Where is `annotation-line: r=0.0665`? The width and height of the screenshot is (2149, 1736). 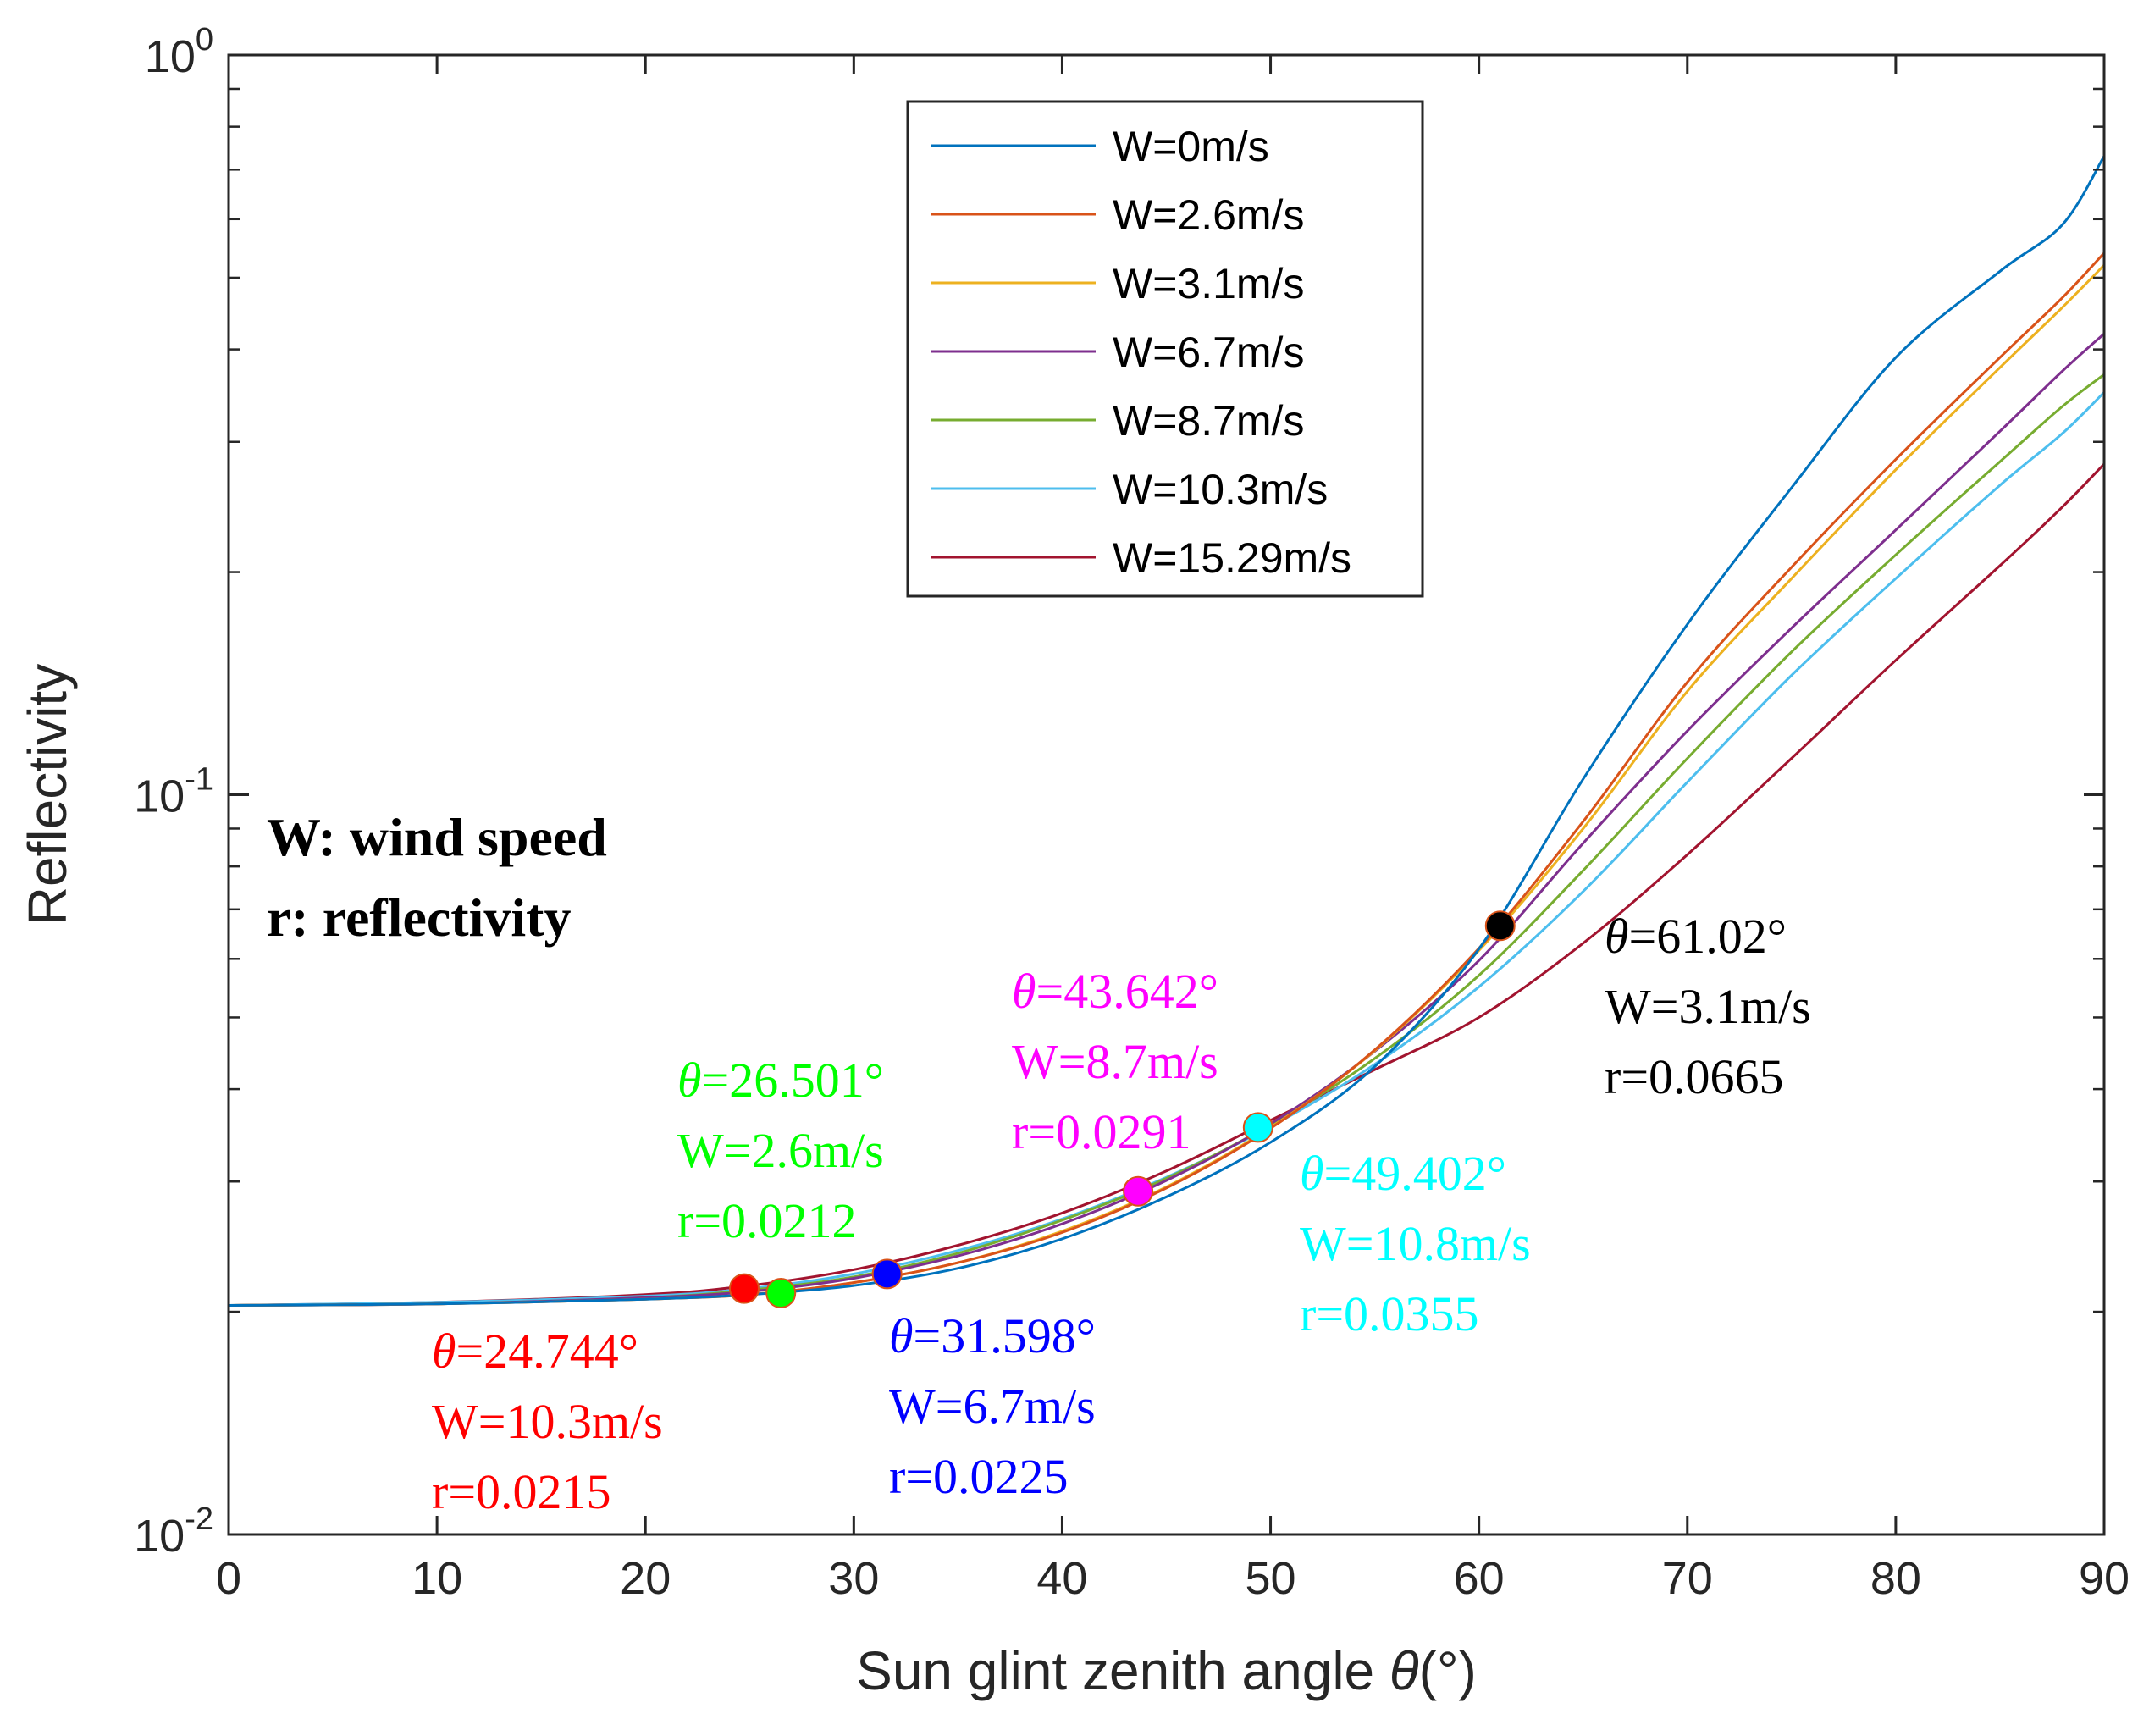 annotation-line: r=0.0665 is located at coordinates (1694, 1076).